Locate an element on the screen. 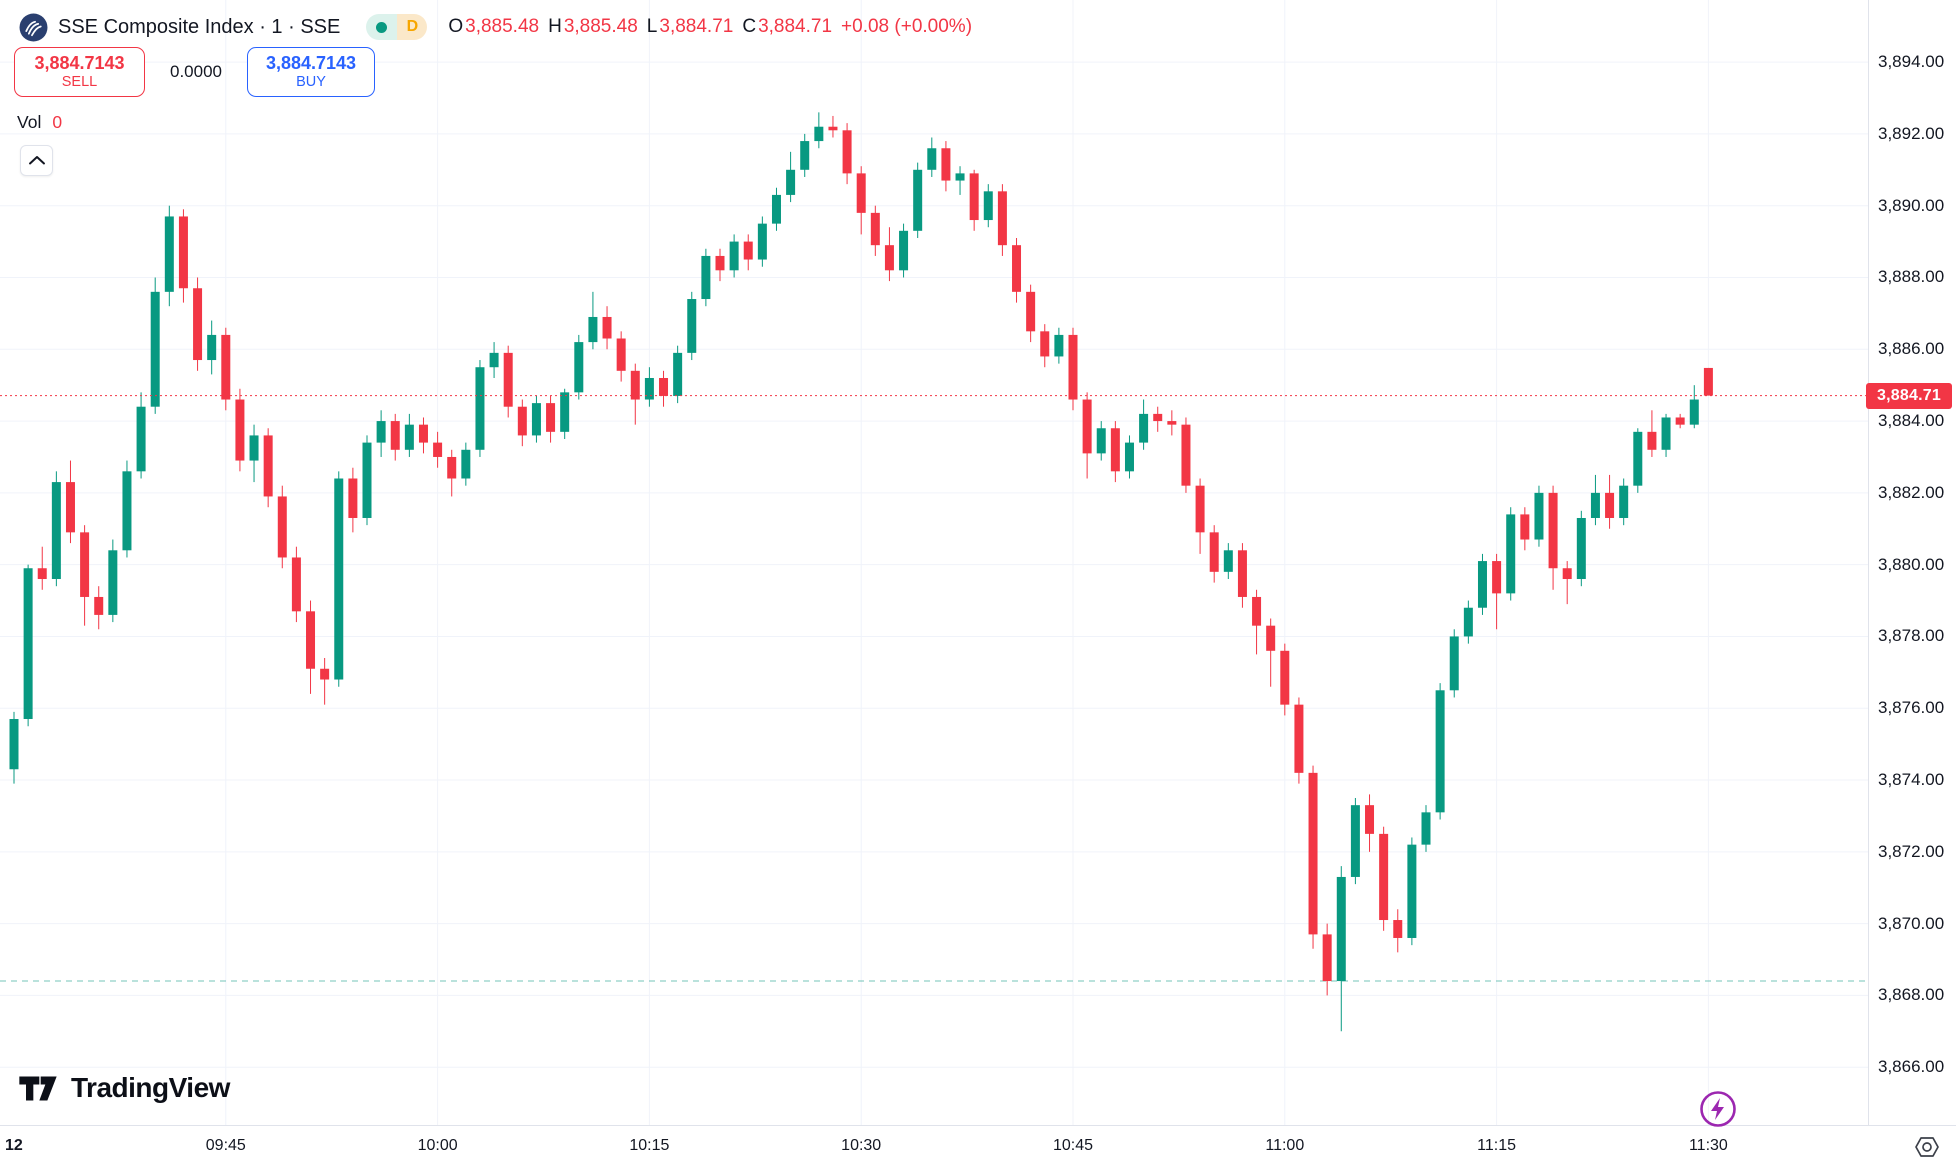 This screenshot has width=1956, height=1167. time-tick-label: 11:15 is located at coordinates (1497, 1145).